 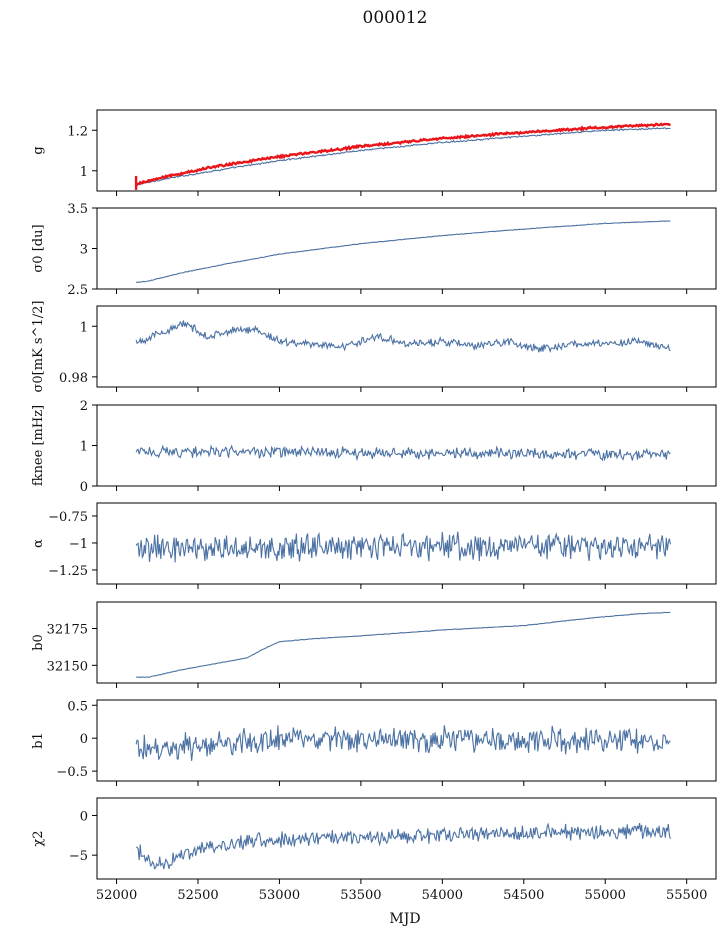 What do you see at coordinates (77, 706) in the screenshot?
I see `y-tick-label: 0.5` at bounding box center [77, 706].